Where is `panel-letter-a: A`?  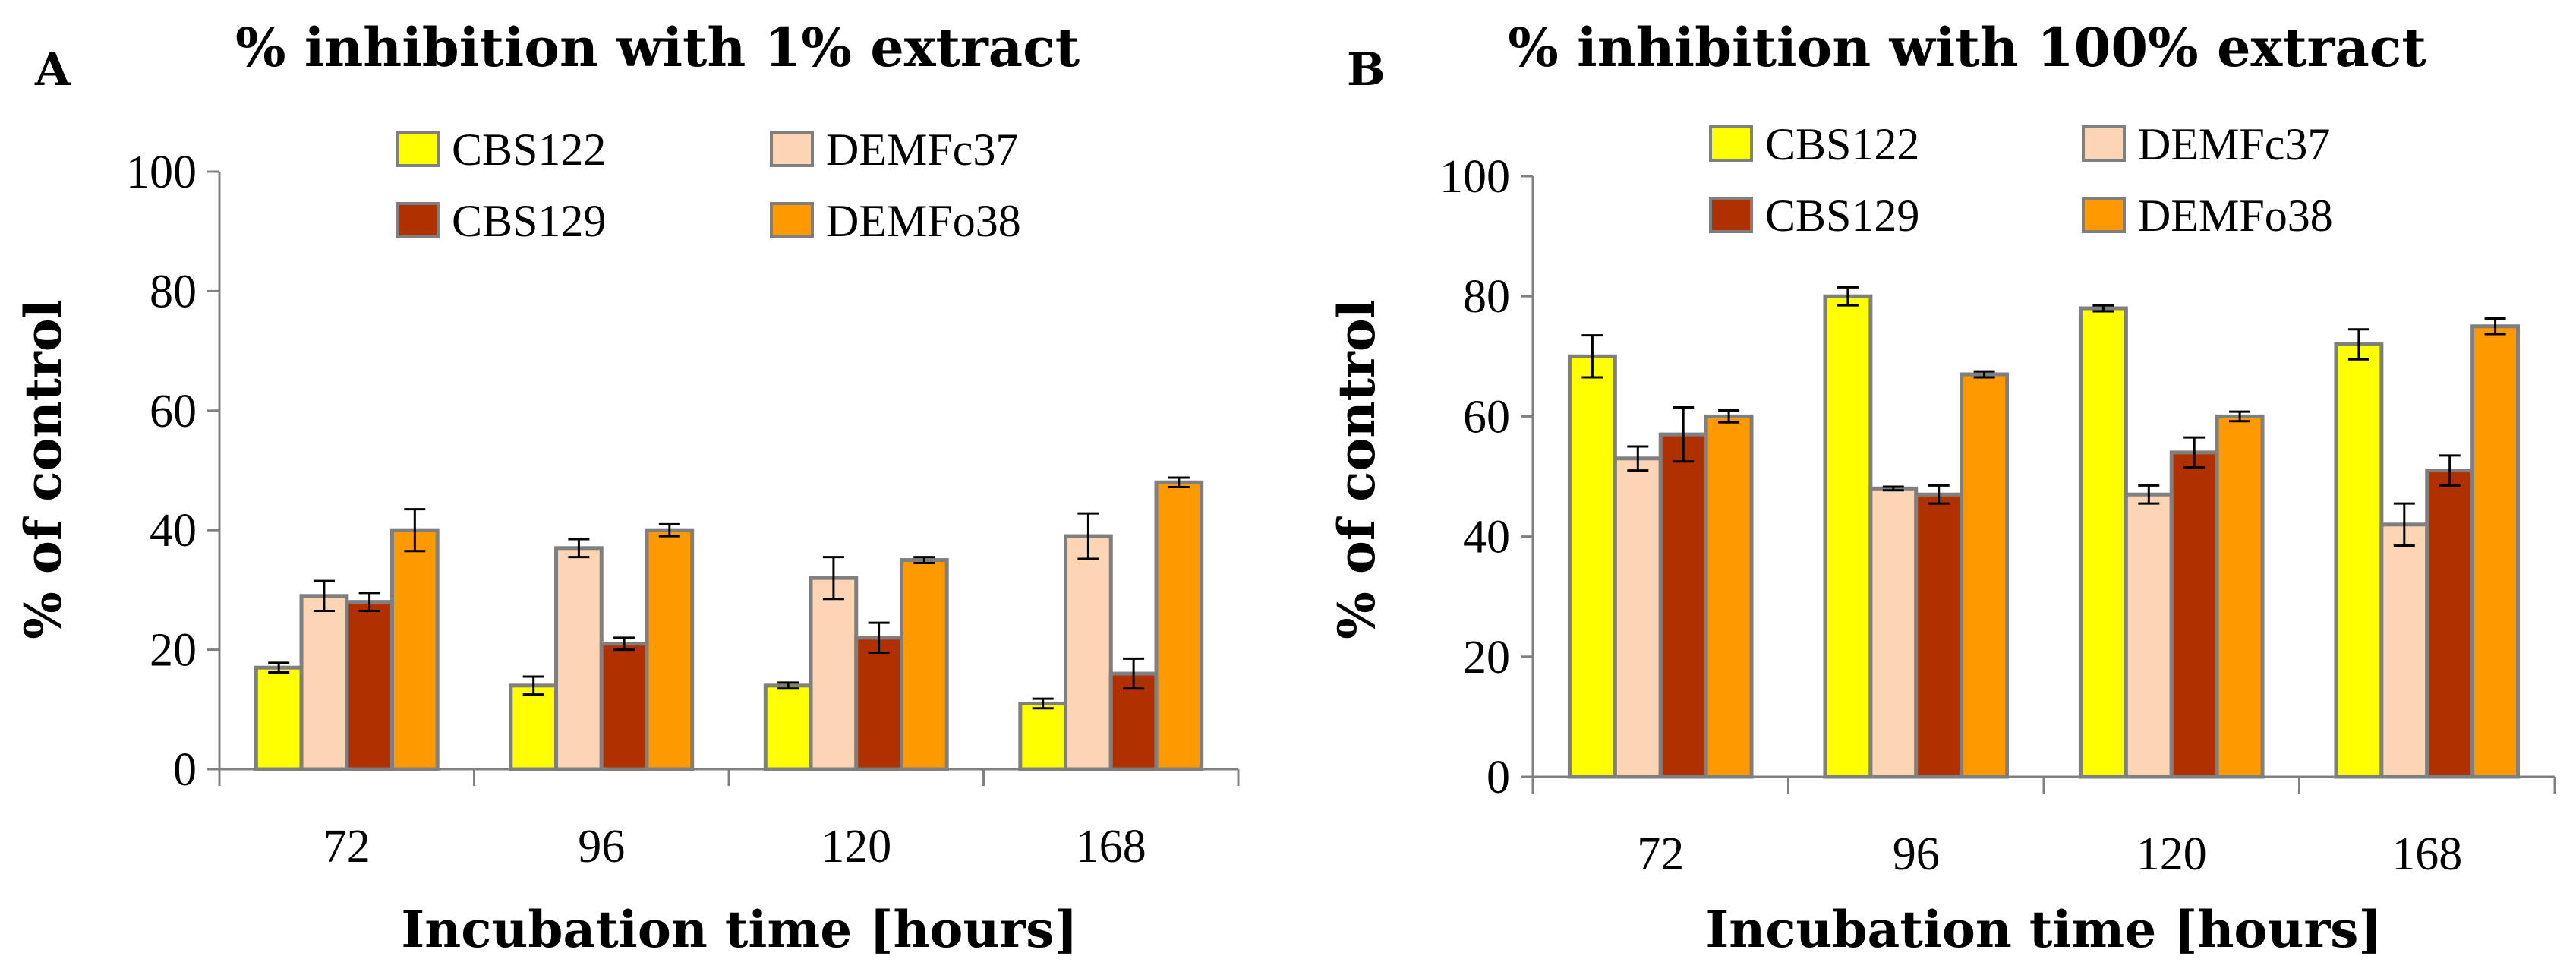
panel-letter-a: A is located at coordinates (52, 69).